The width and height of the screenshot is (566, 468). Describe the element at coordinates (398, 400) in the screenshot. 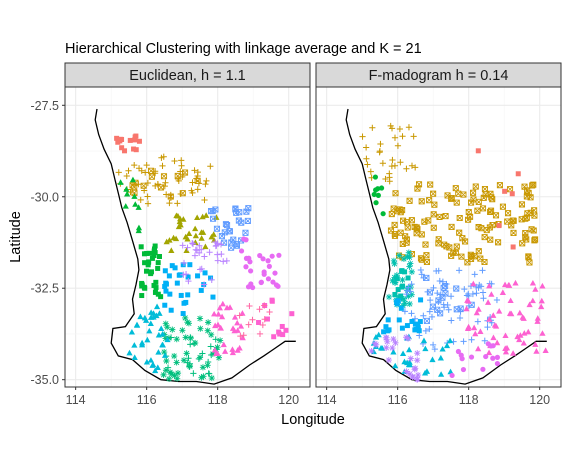

I see `x-tick-label: 116` at that location.